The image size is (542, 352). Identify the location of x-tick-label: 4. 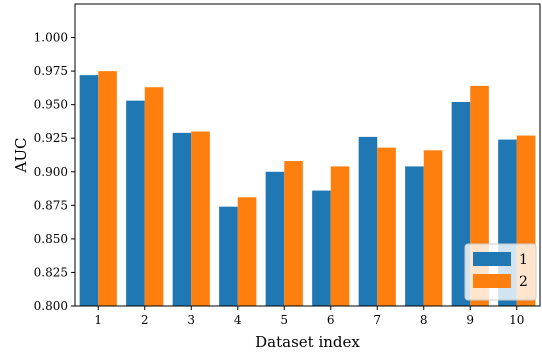
(238, 320).